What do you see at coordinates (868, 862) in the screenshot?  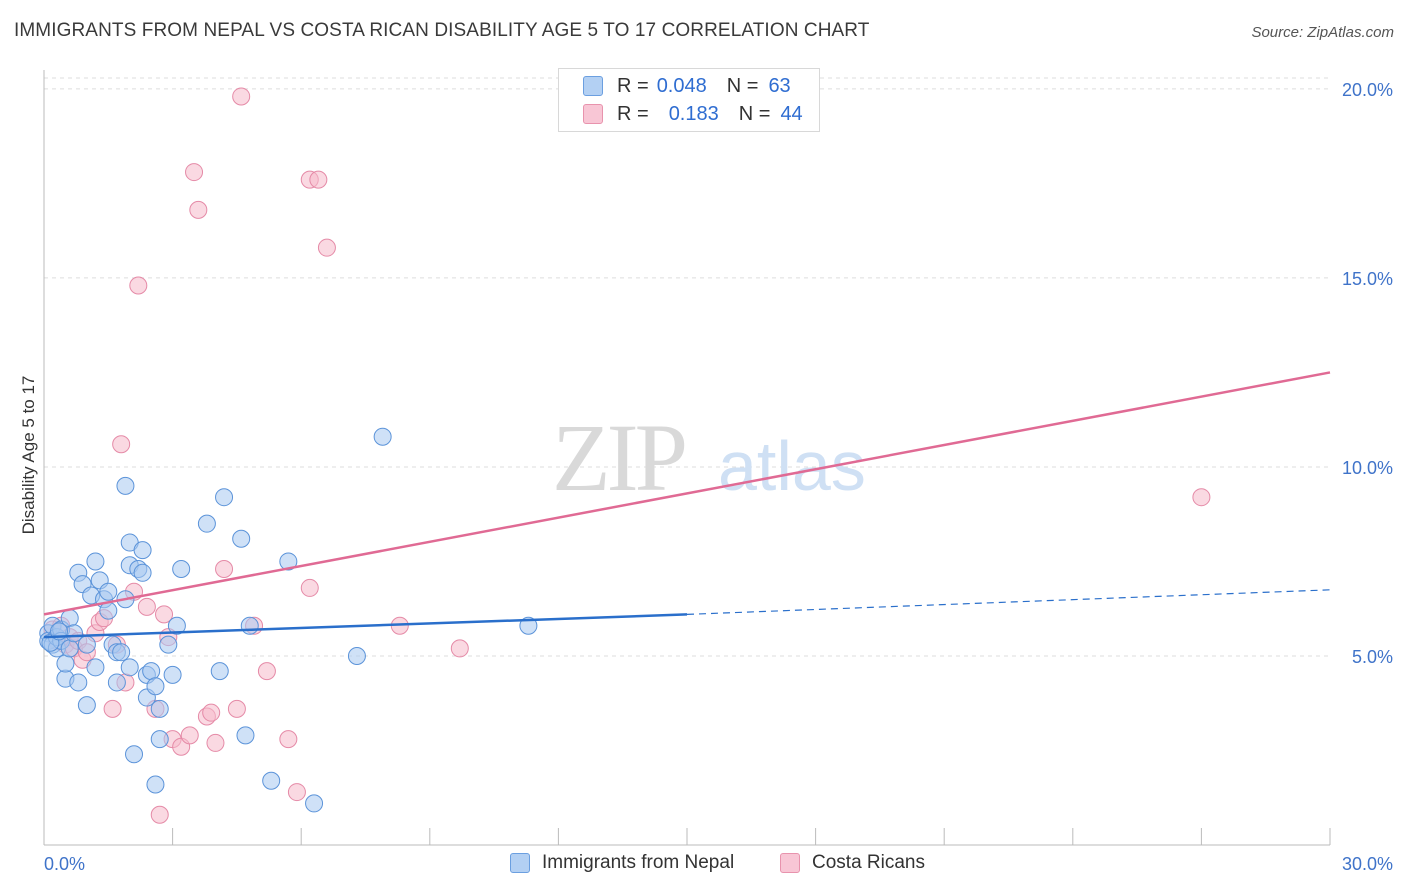 I see `bottom-legend-label: Costa Ricans` at bounding box center [868, 862].